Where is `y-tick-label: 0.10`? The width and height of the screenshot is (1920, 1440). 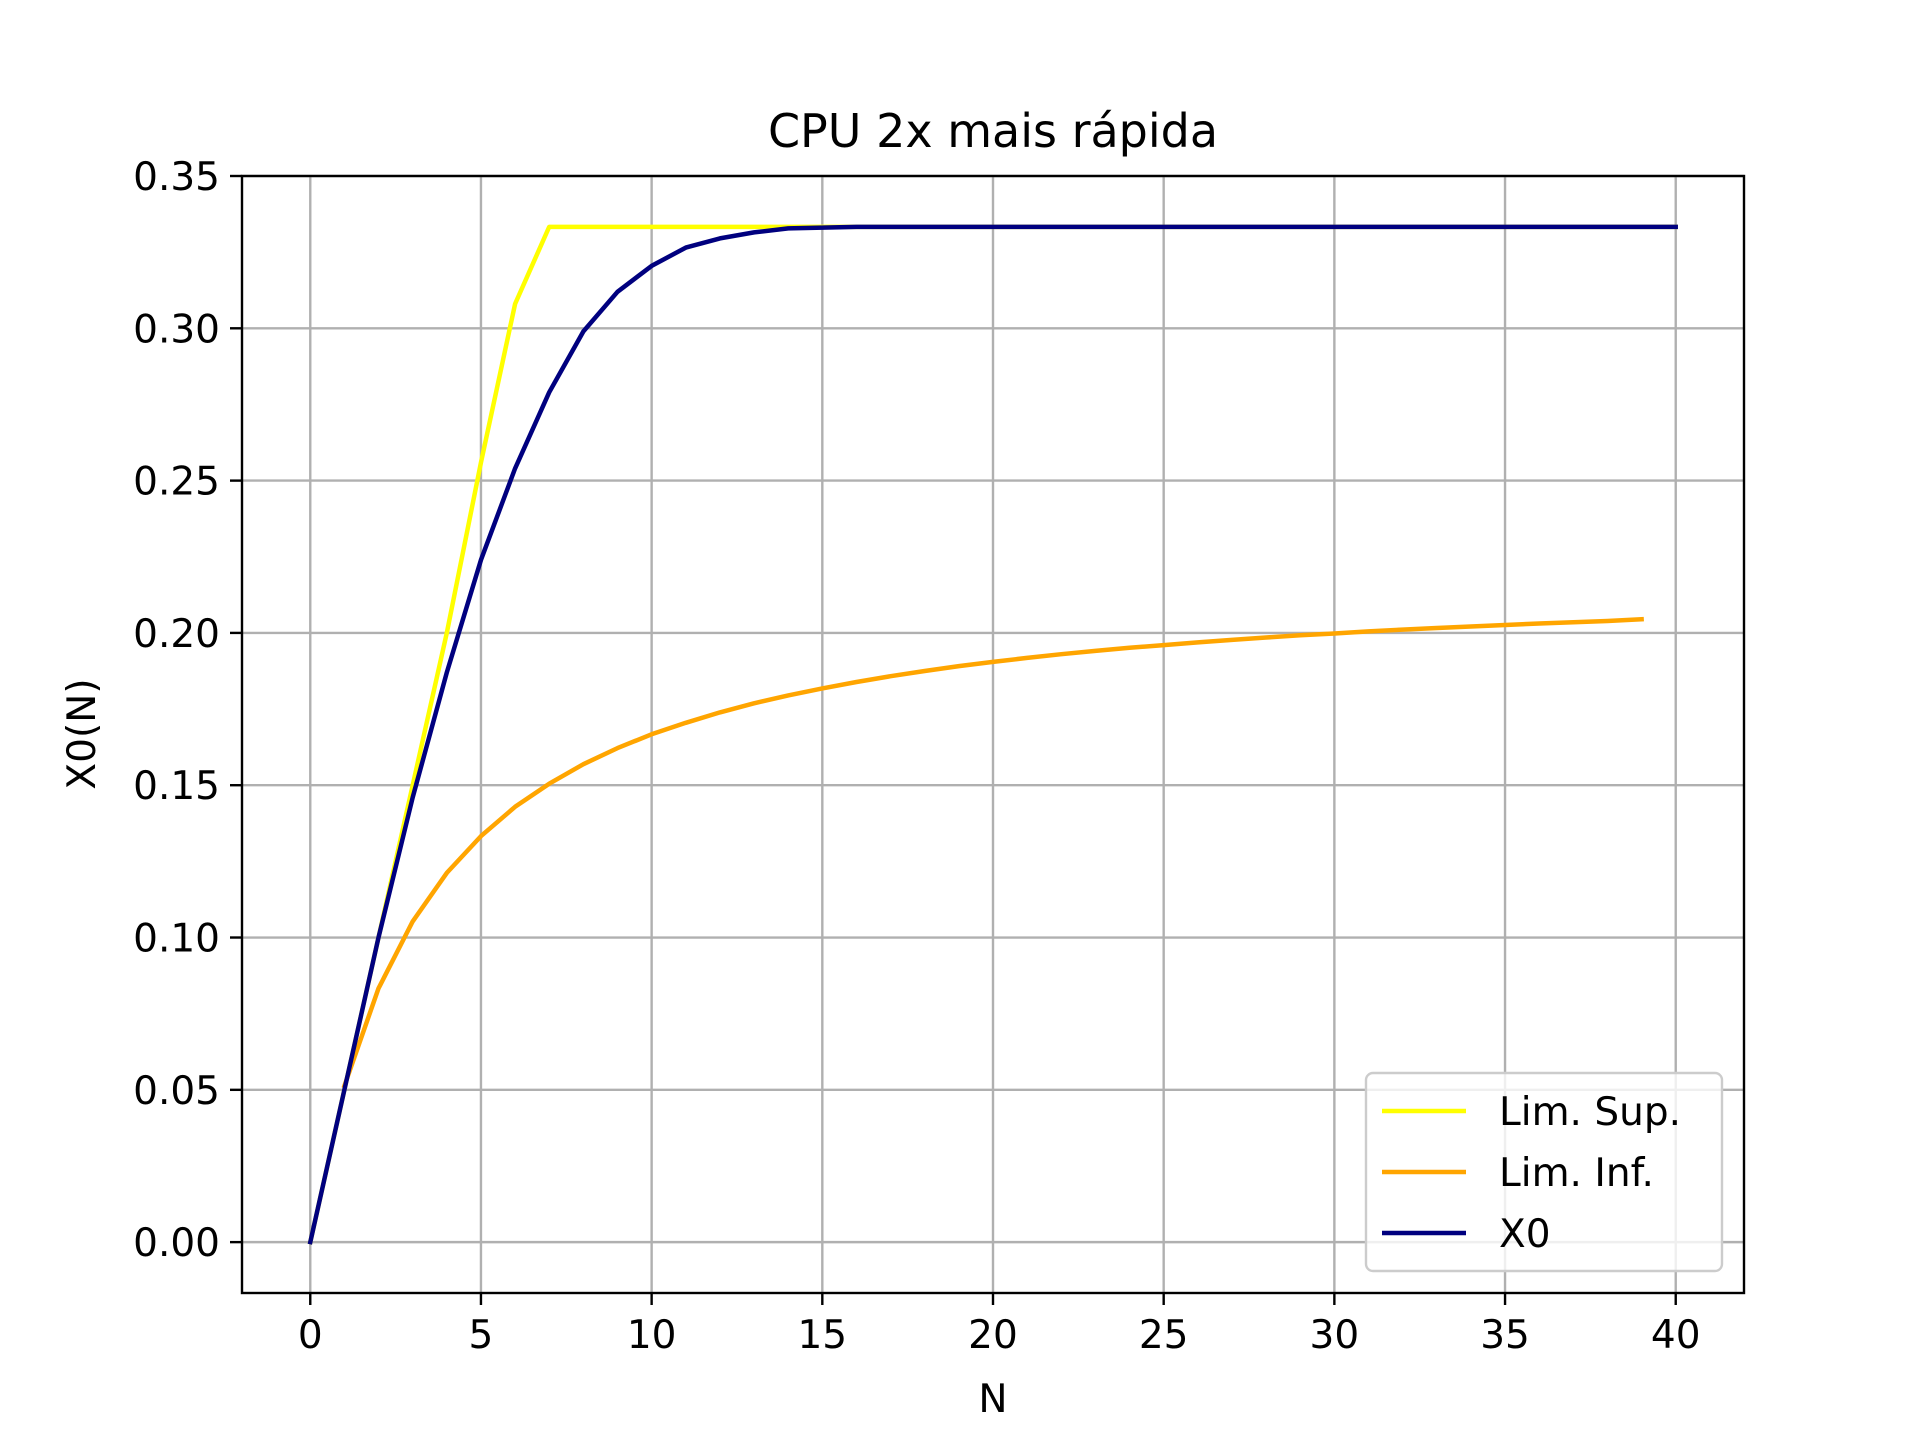
y-tick-label: 0.10 is located at coordinates (176, 939).